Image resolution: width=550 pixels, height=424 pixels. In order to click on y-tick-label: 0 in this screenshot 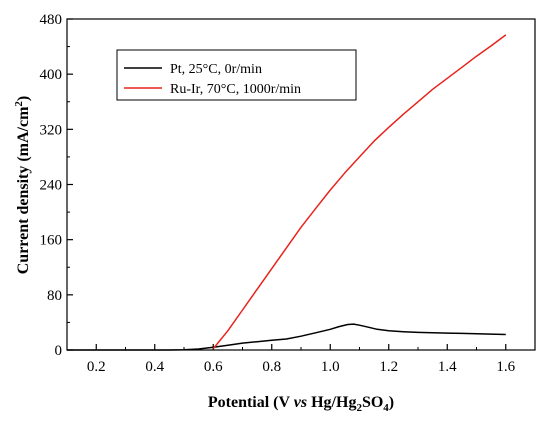, I will do `click(59, 351)`.